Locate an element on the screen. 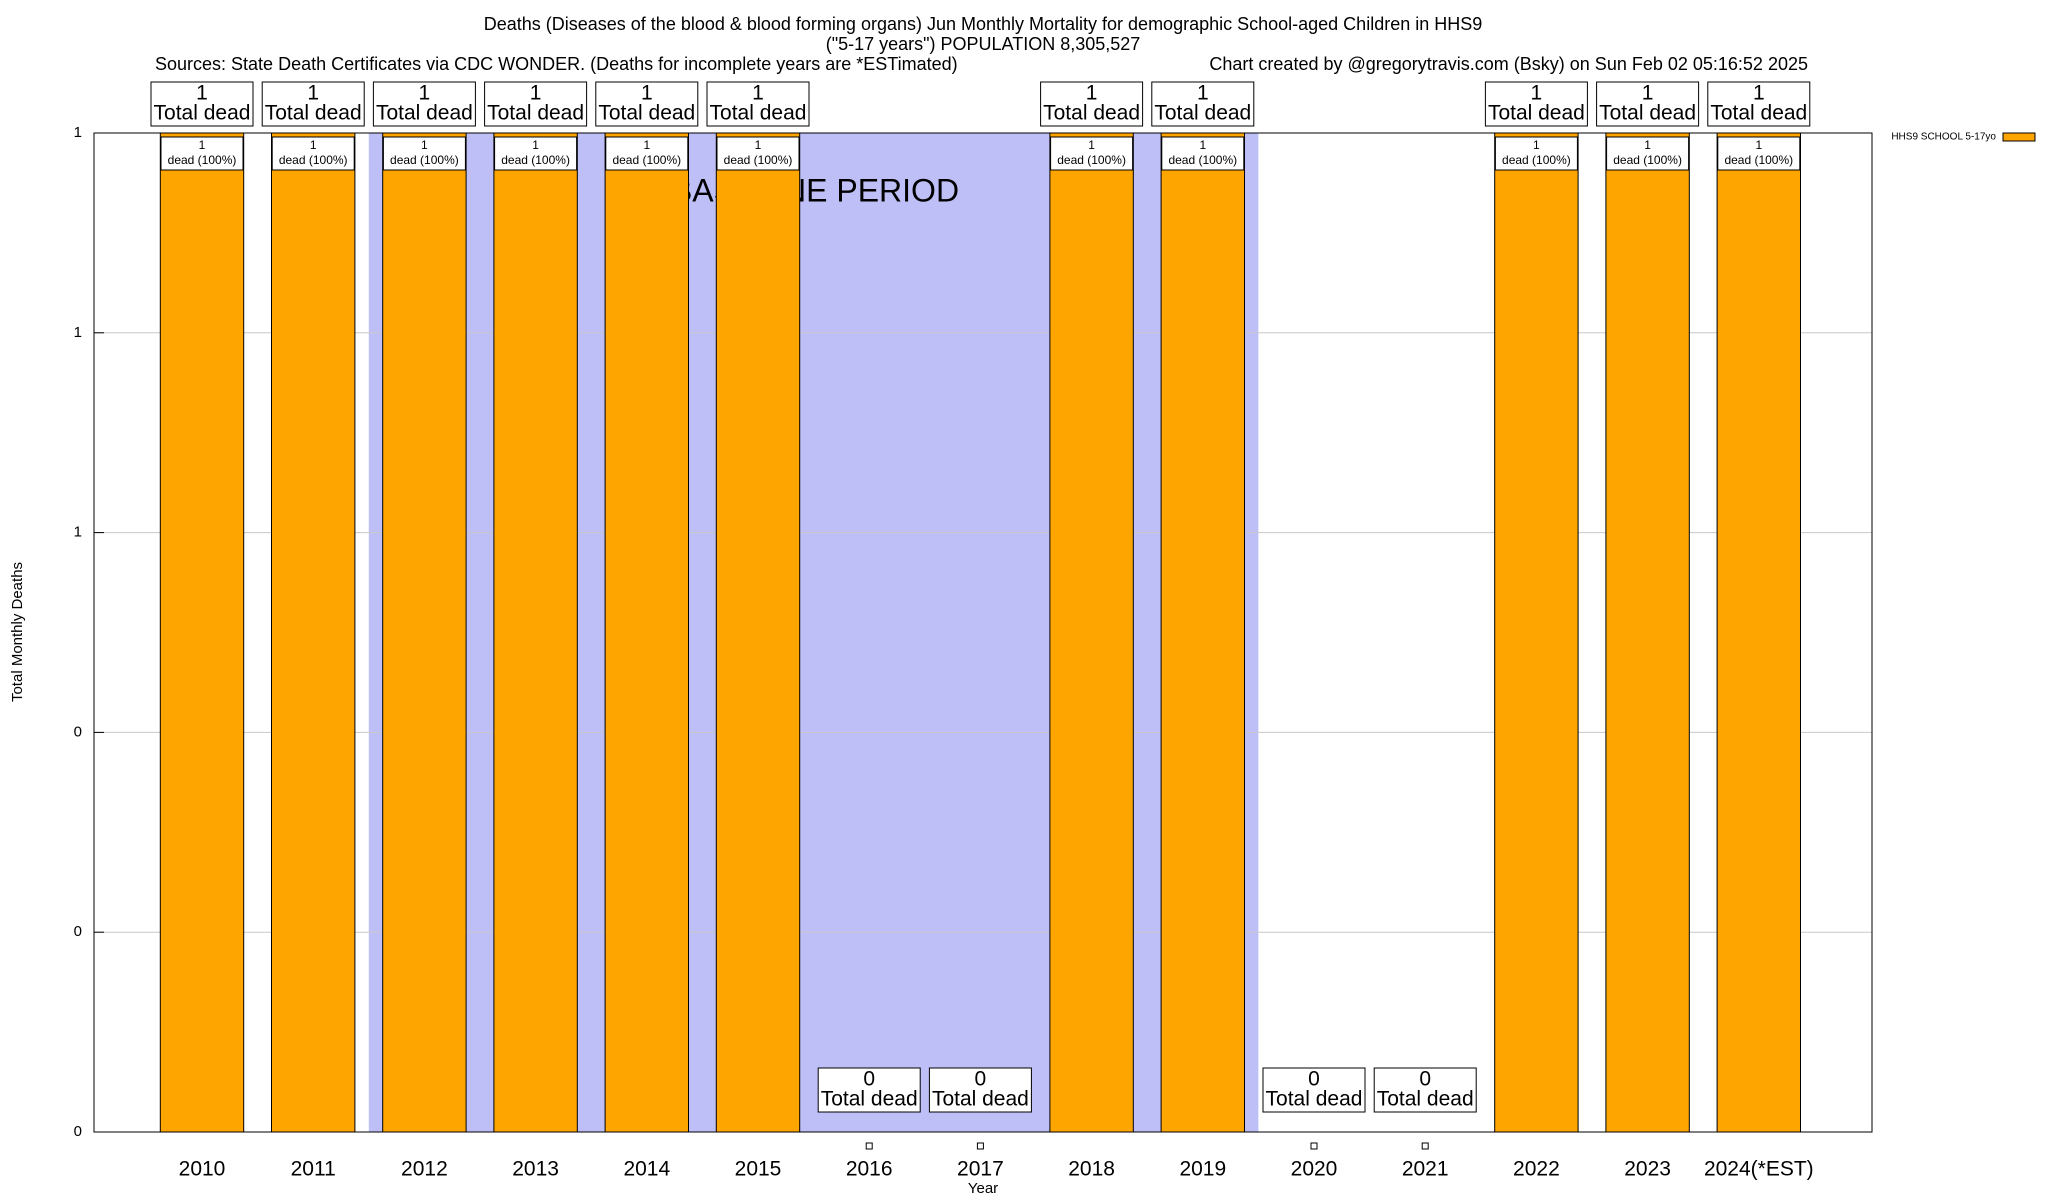 This screenshot has width=2048, height=1200. x-tick-label: 2022 is located at coordinates (1536, 1169).